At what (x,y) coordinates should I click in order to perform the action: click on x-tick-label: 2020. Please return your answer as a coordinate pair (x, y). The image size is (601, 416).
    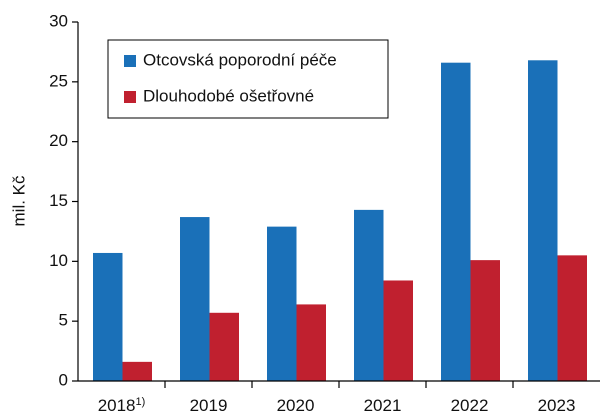
    Looking at the image, I should click on (296, 405).